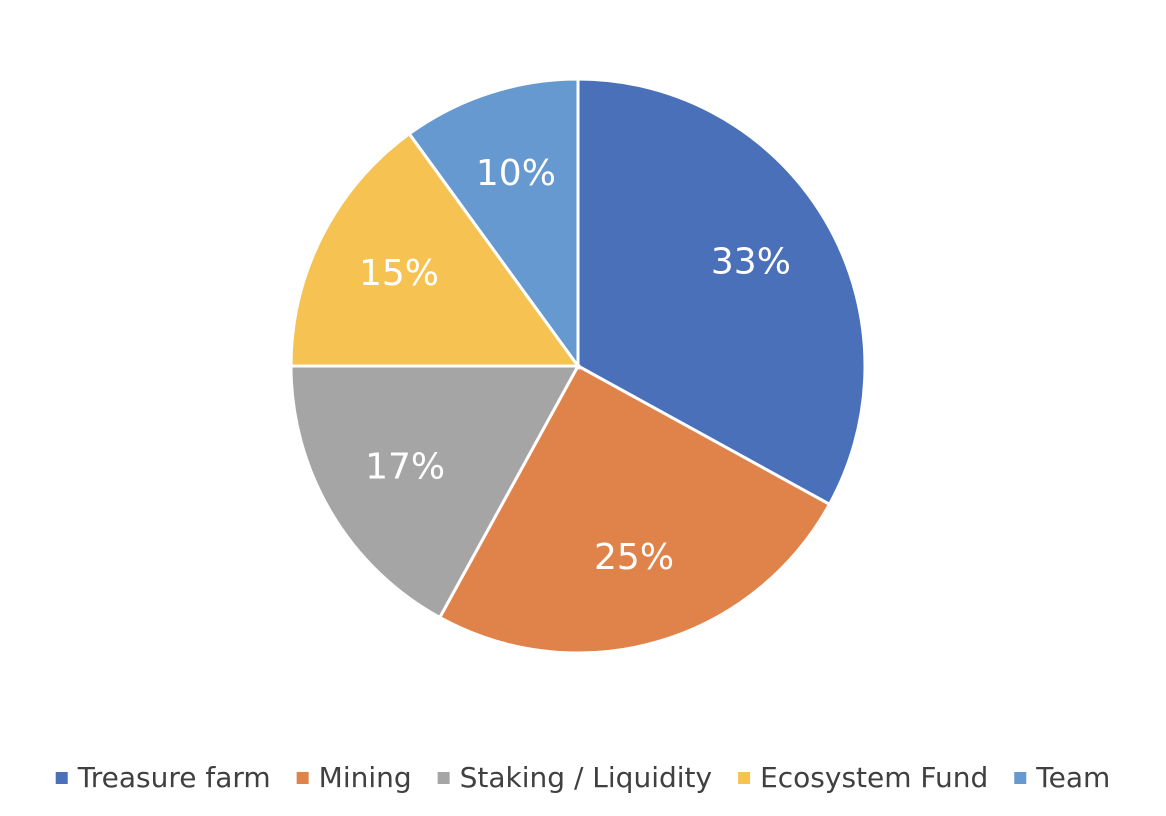  What do you see at coordinates (634, 557) in the screenshot?
I see `value-label: 25%` at bounding box center [634, 557].